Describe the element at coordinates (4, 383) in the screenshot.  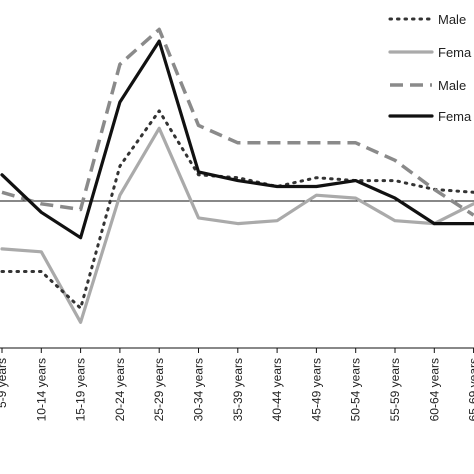
I see `x-tick-label: 5-9 years` at that location.